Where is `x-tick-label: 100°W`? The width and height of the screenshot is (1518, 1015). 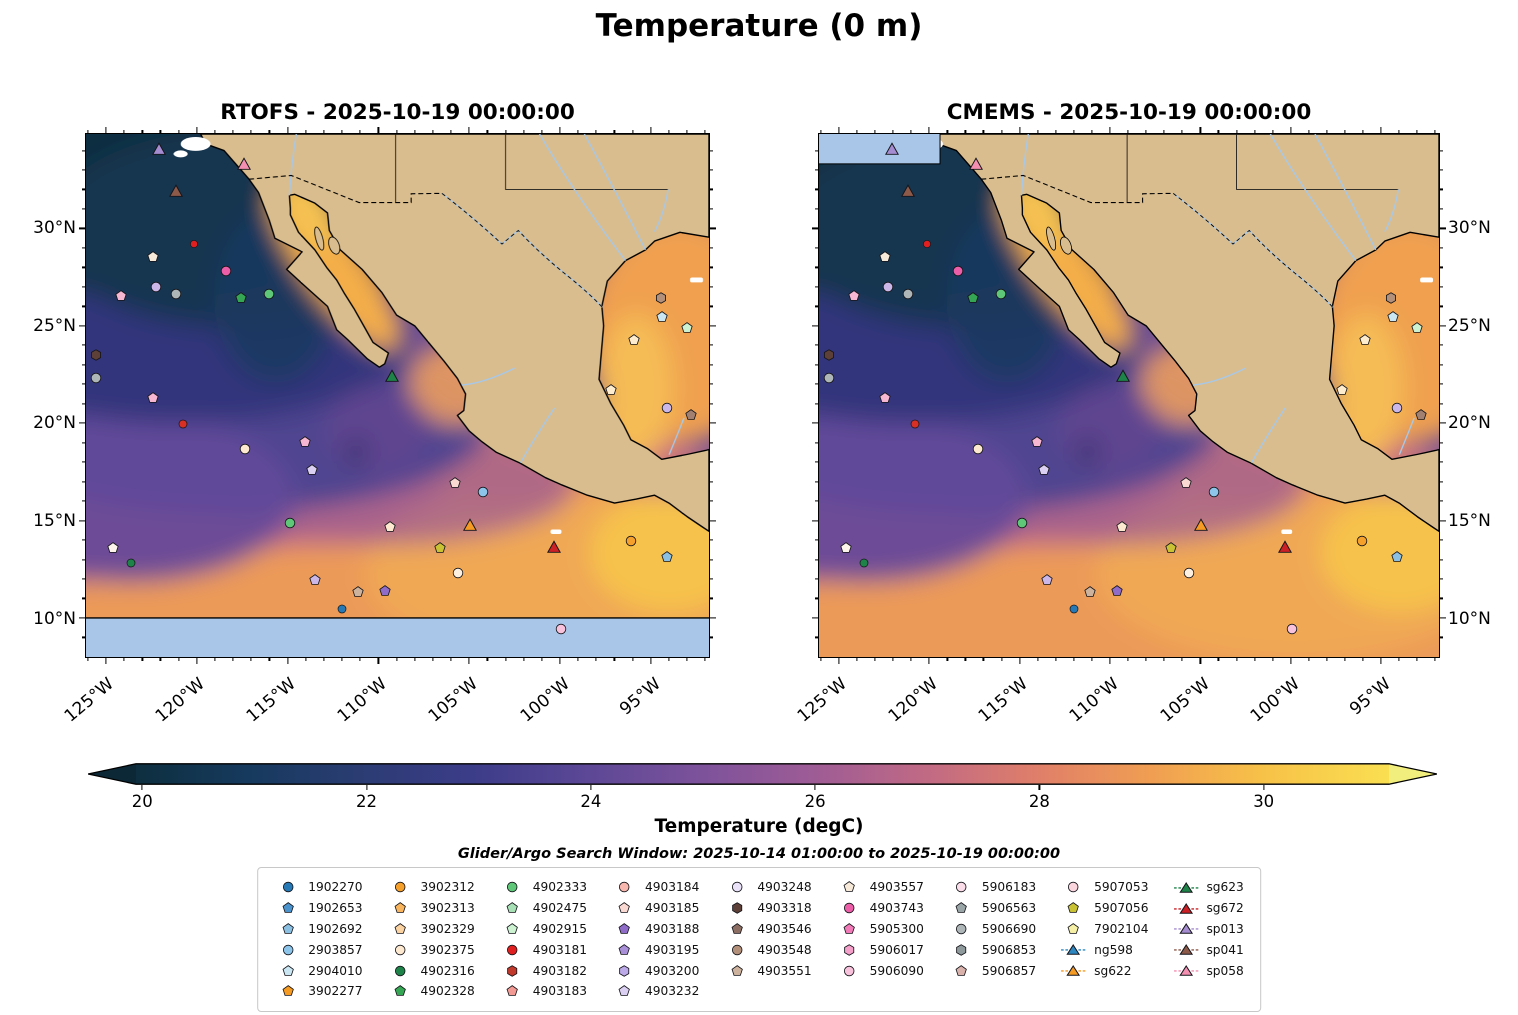
x-tick-label: 100°W is located at coordinates (545, 700).